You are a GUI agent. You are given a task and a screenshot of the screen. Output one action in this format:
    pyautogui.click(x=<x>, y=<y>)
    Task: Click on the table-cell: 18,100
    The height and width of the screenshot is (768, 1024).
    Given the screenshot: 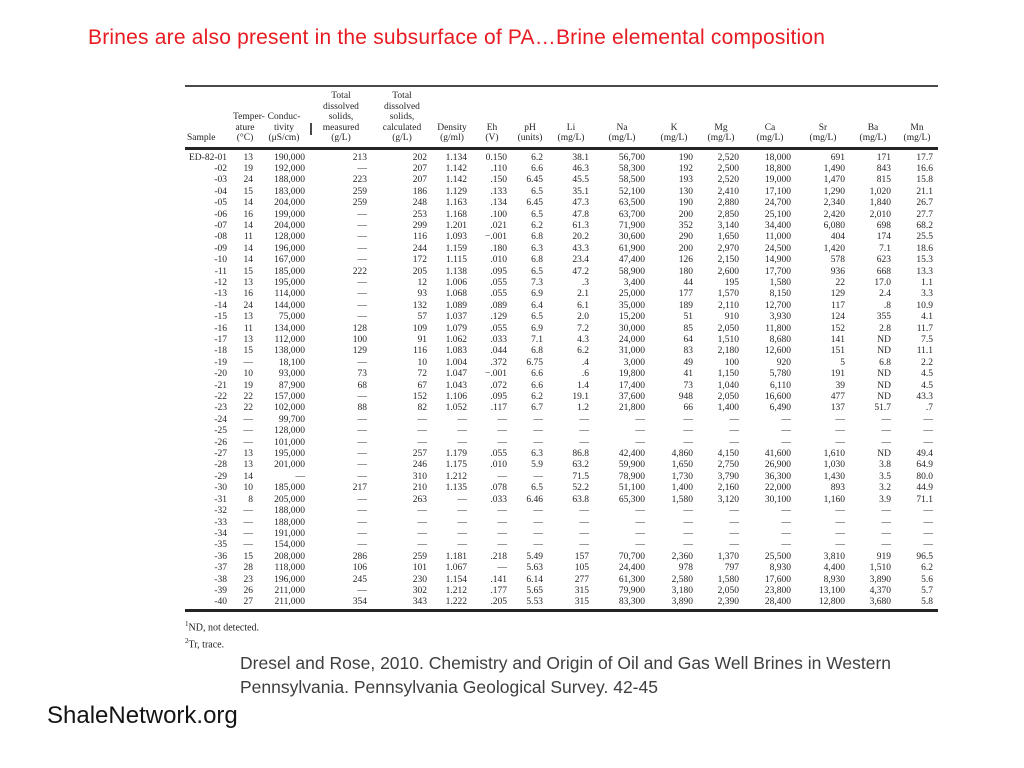 What is the action you would take?
    pyautogui.click(x=291, y=362)
    